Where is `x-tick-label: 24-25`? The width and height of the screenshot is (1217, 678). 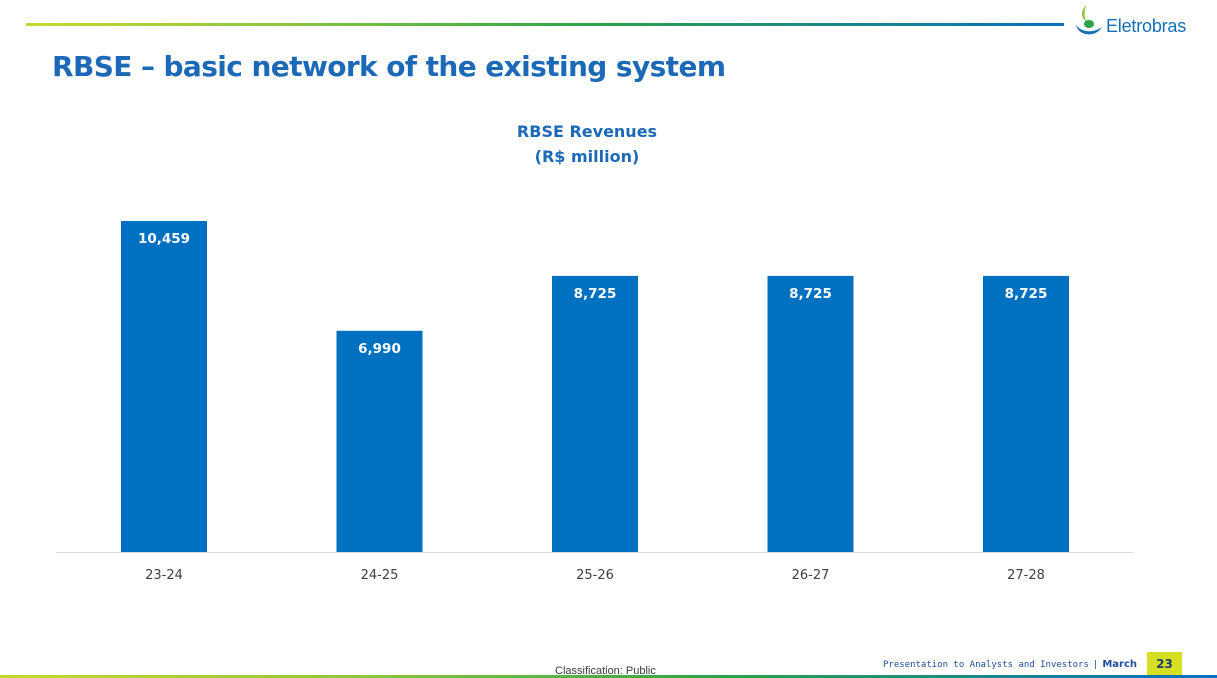
x-tick-label: 24-25 is located at coordinates (380, 575).